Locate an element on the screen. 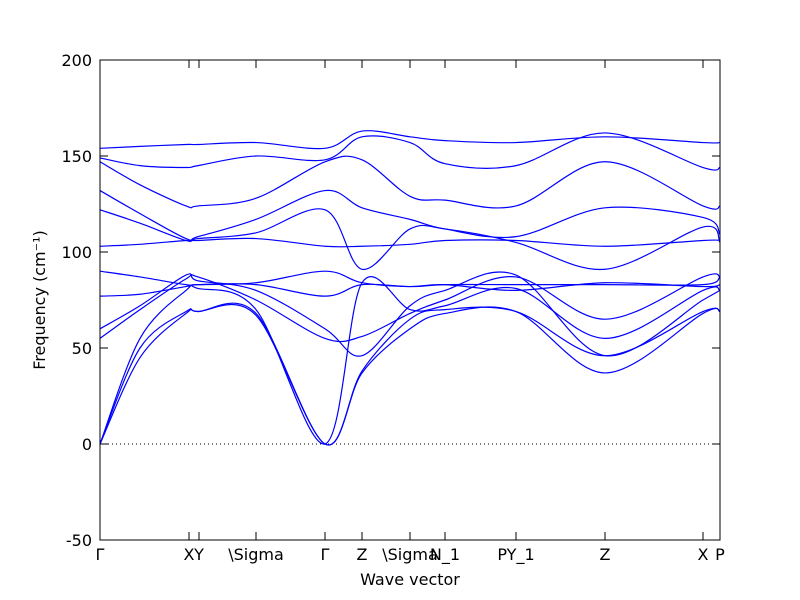 The image size is (800, 600). y-tick-label: 100 is located at coordinates (76, 252).